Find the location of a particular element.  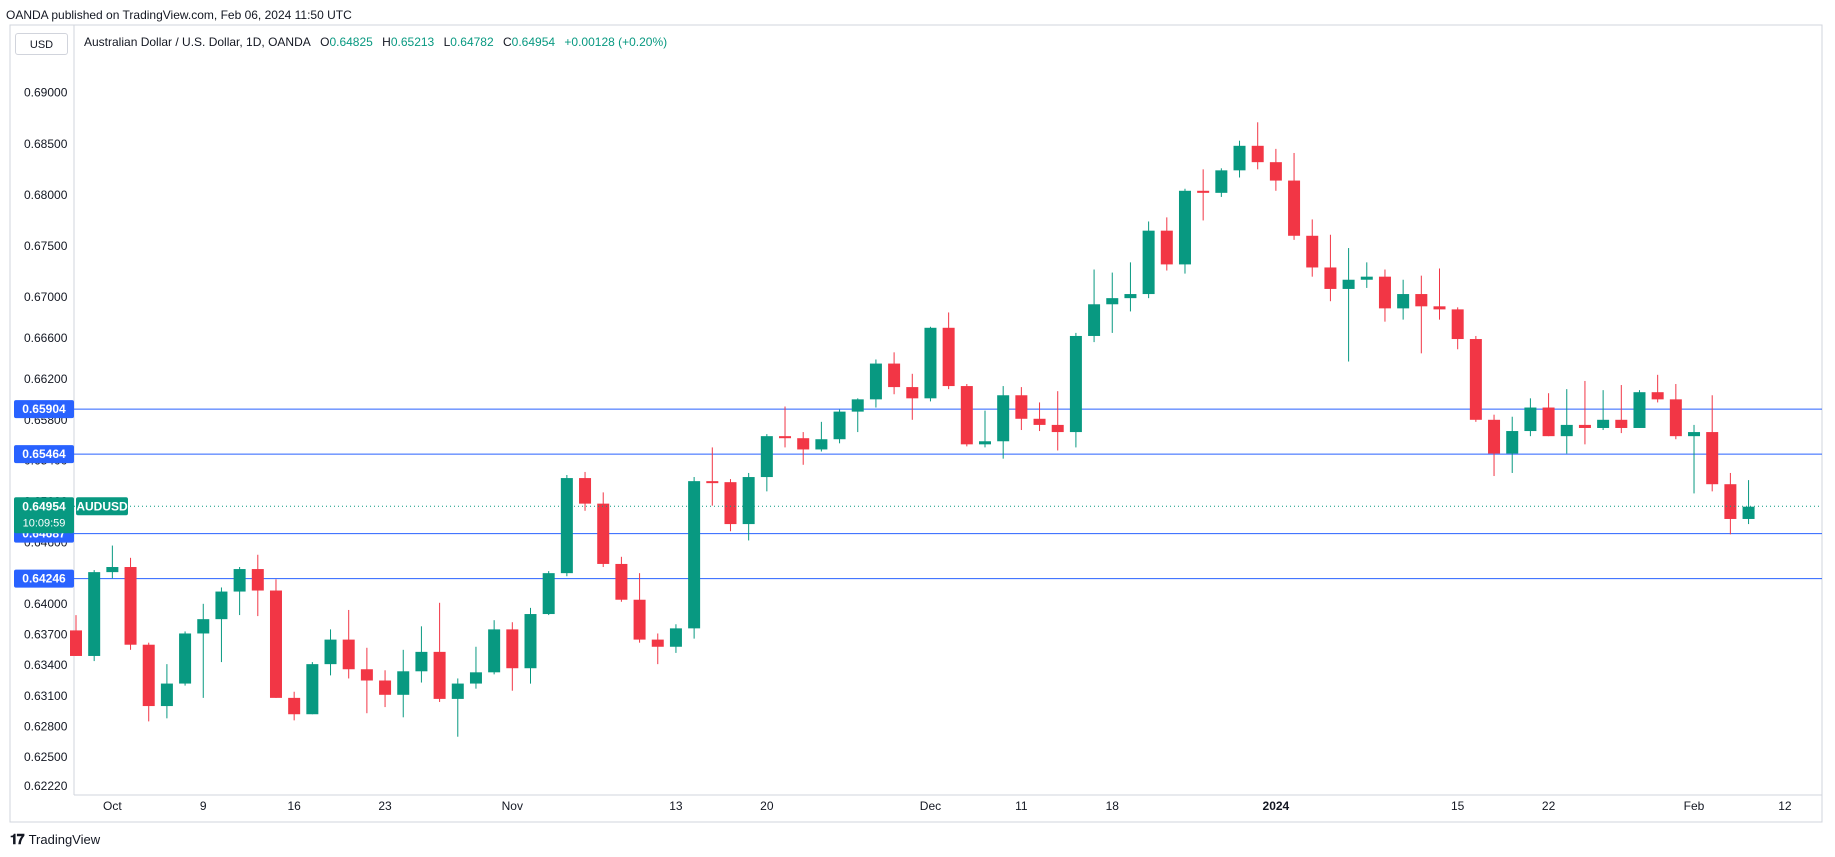

symbol-tag is located at coordinates (102, 506).